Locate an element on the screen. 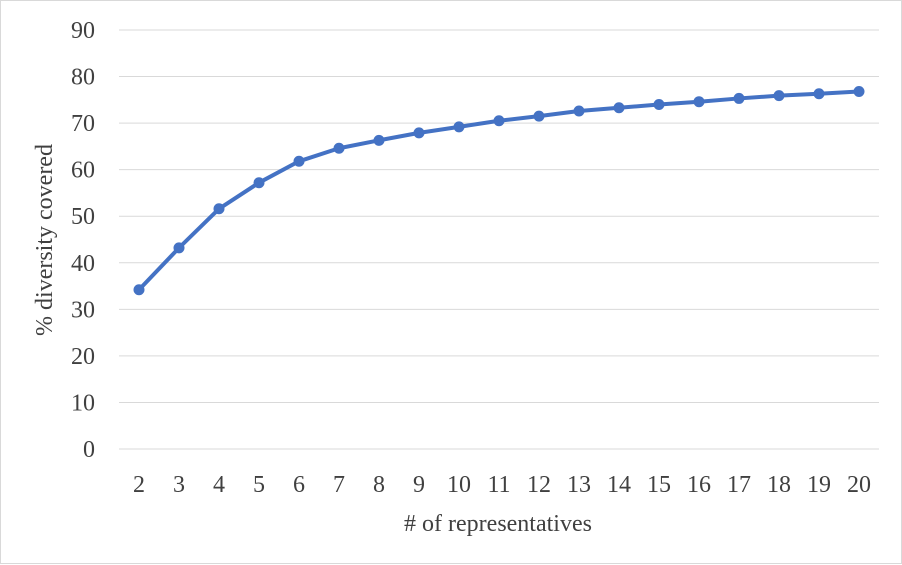  y-axis-title: % diversity covered is located at coordinates (45, 240).